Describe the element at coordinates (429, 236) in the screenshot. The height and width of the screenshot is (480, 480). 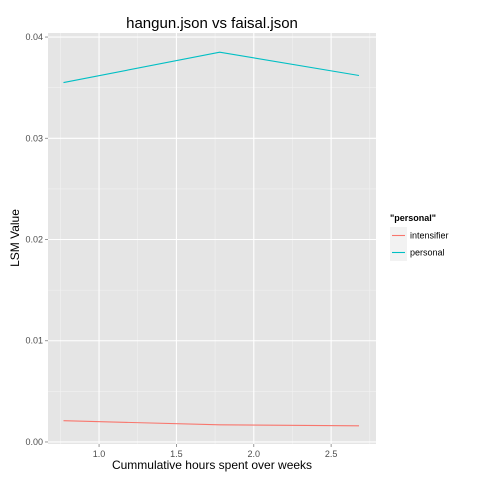
I see `legend-label-intensifier: intensifier` at that location.